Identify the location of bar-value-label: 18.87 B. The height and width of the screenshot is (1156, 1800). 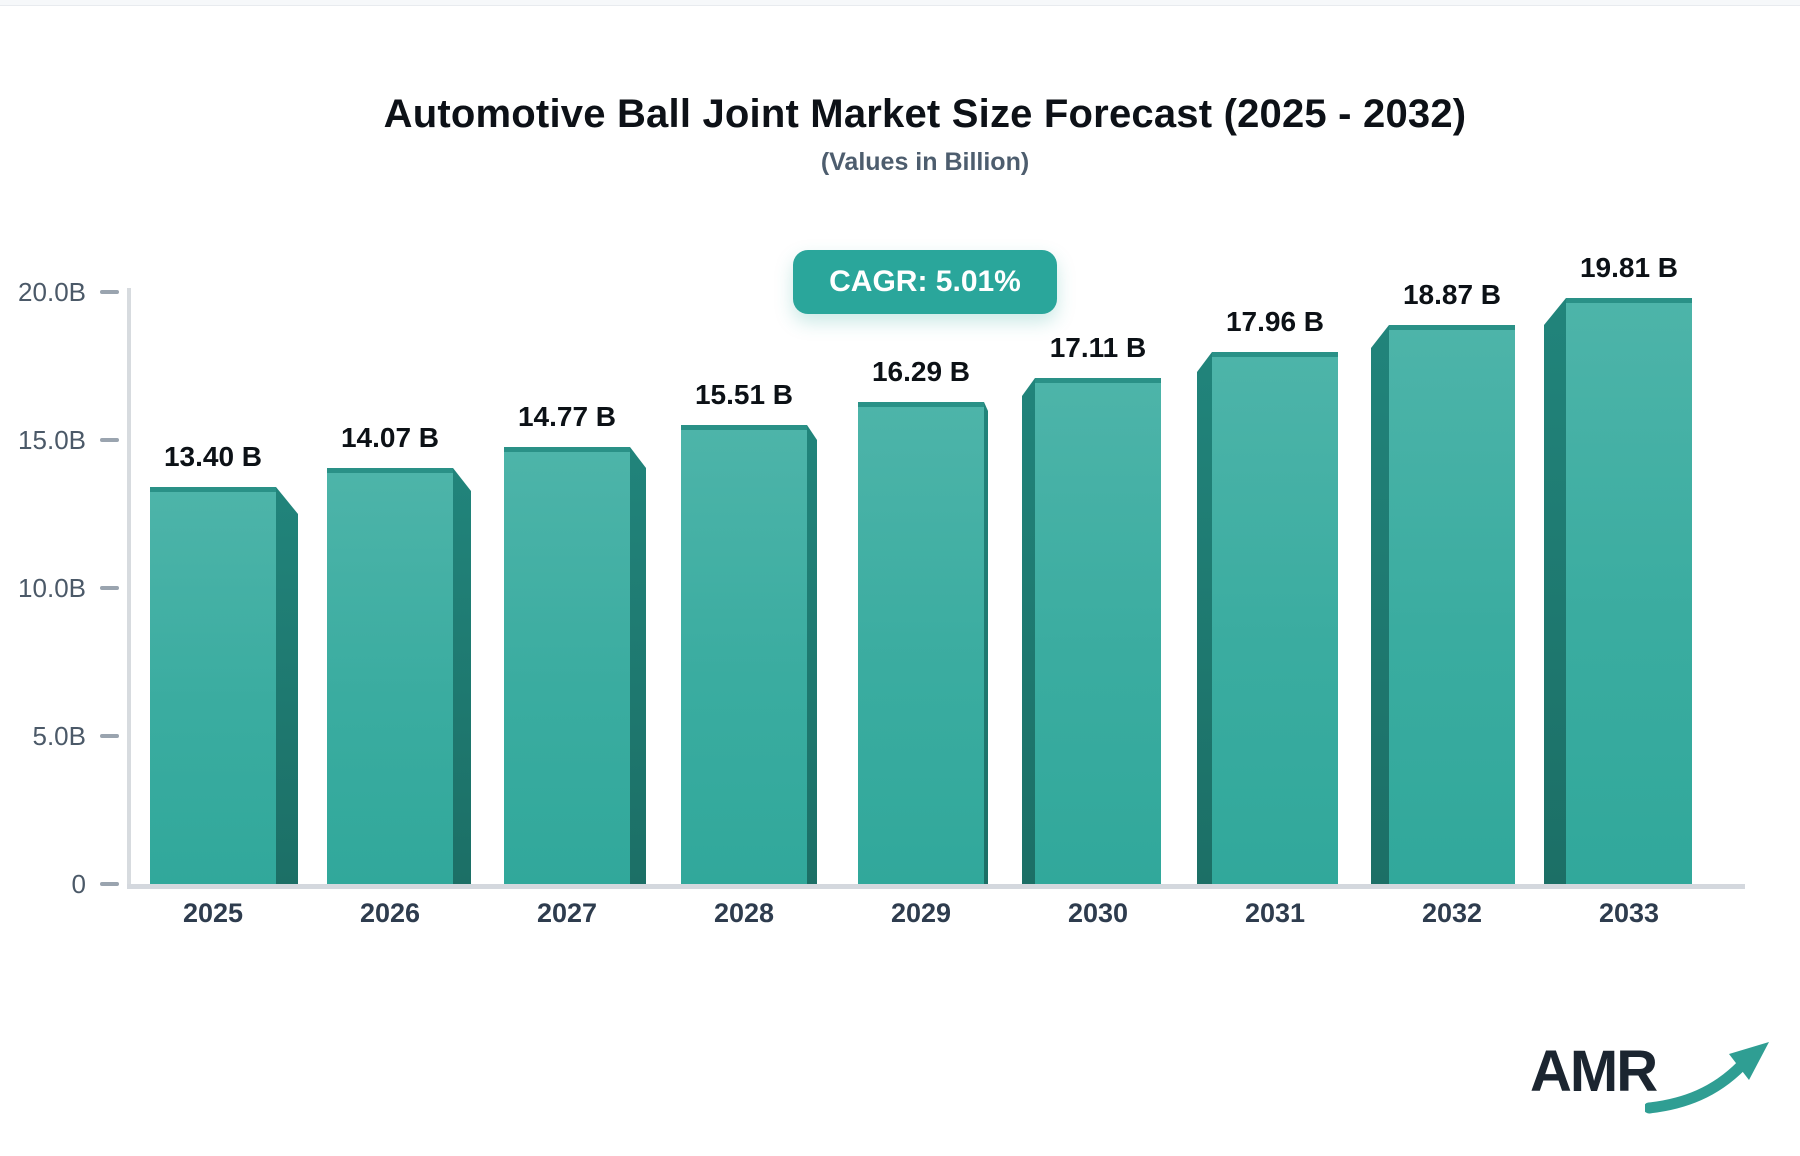
(1452, 294).